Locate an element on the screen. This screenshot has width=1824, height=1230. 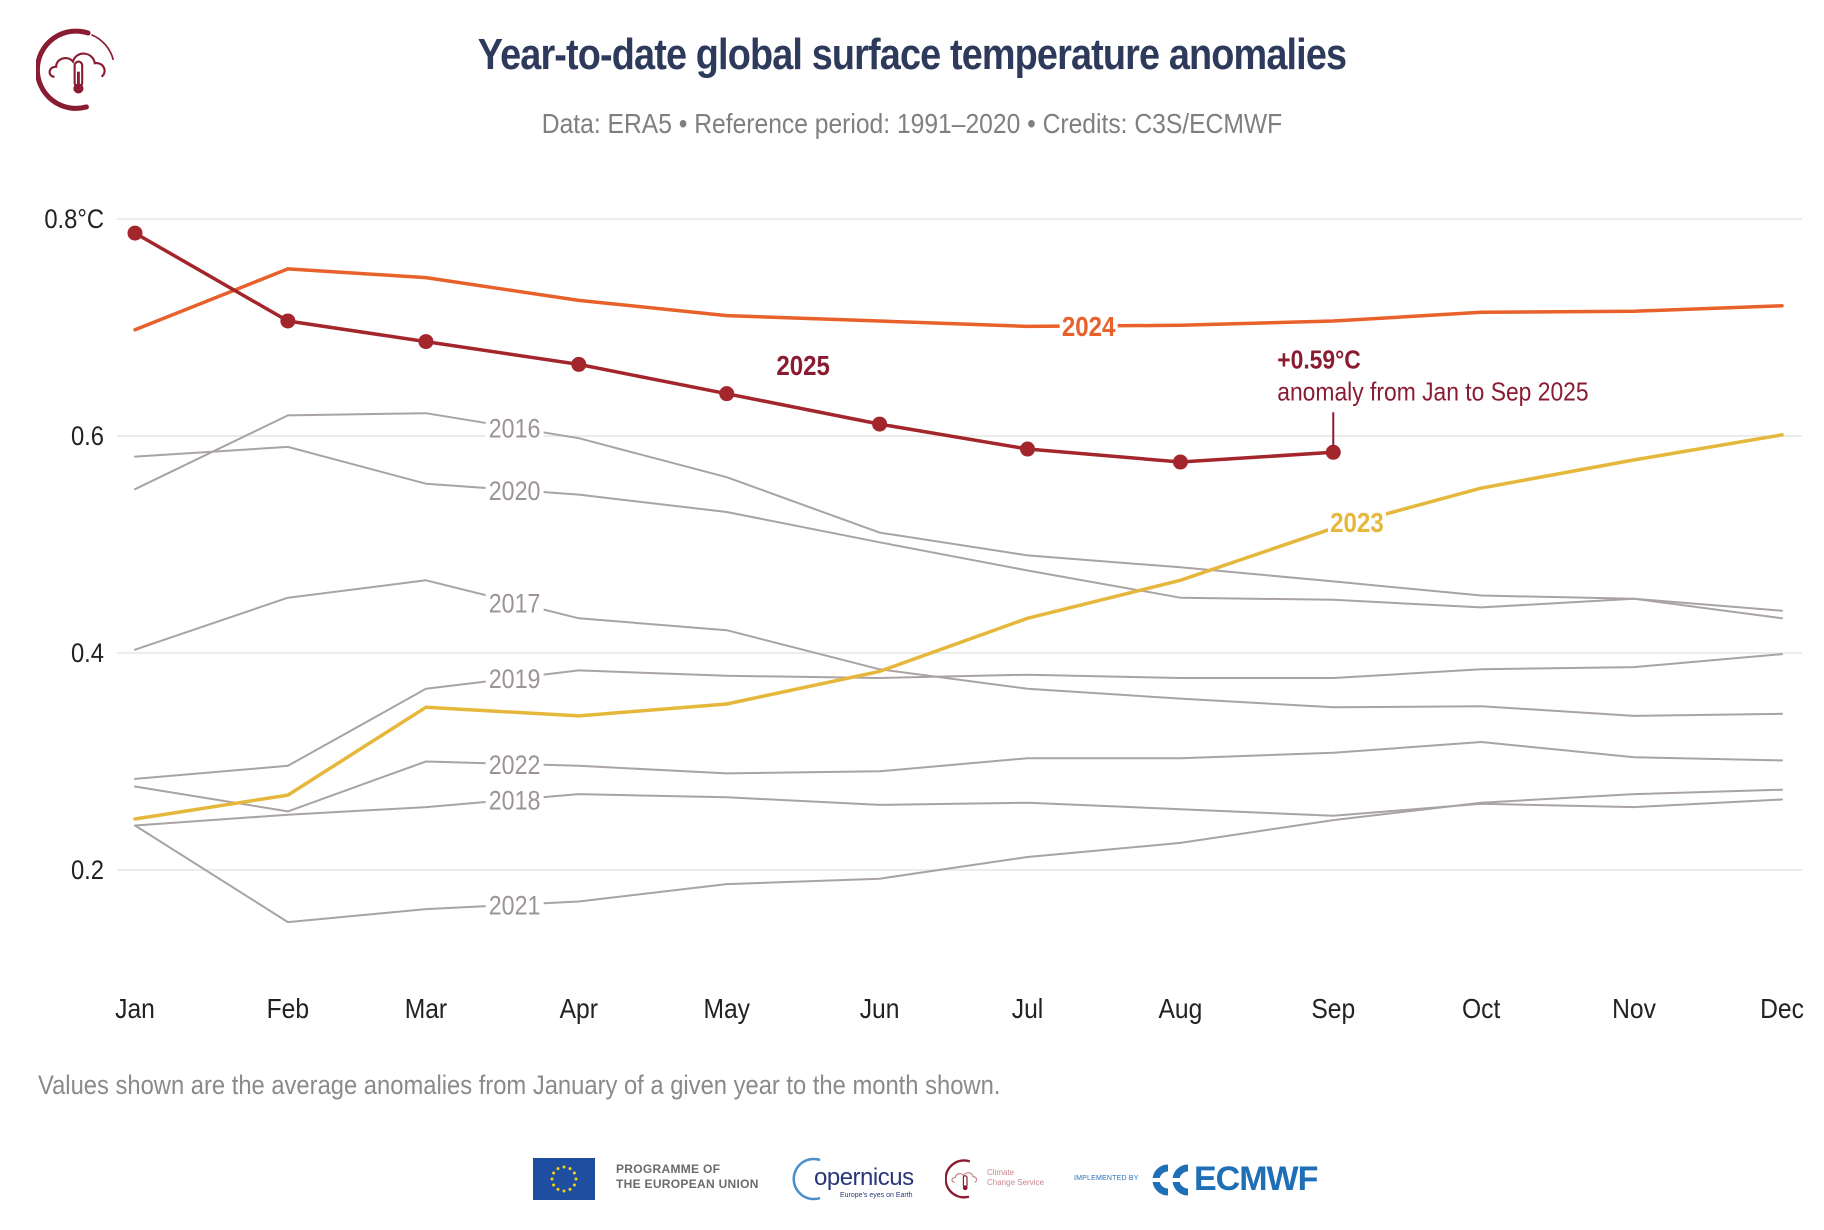
series-line-2021 is located at coordinates (958, 856).